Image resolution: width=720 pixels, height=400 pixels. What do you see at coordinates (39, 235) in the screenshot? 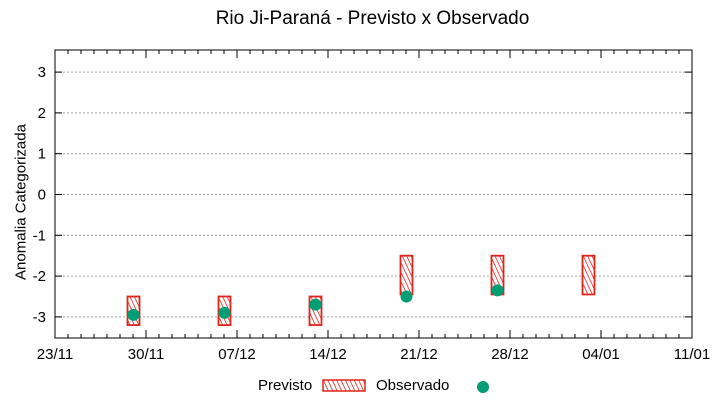
I see `svg-text: -1` at bounding box center [39, 235].